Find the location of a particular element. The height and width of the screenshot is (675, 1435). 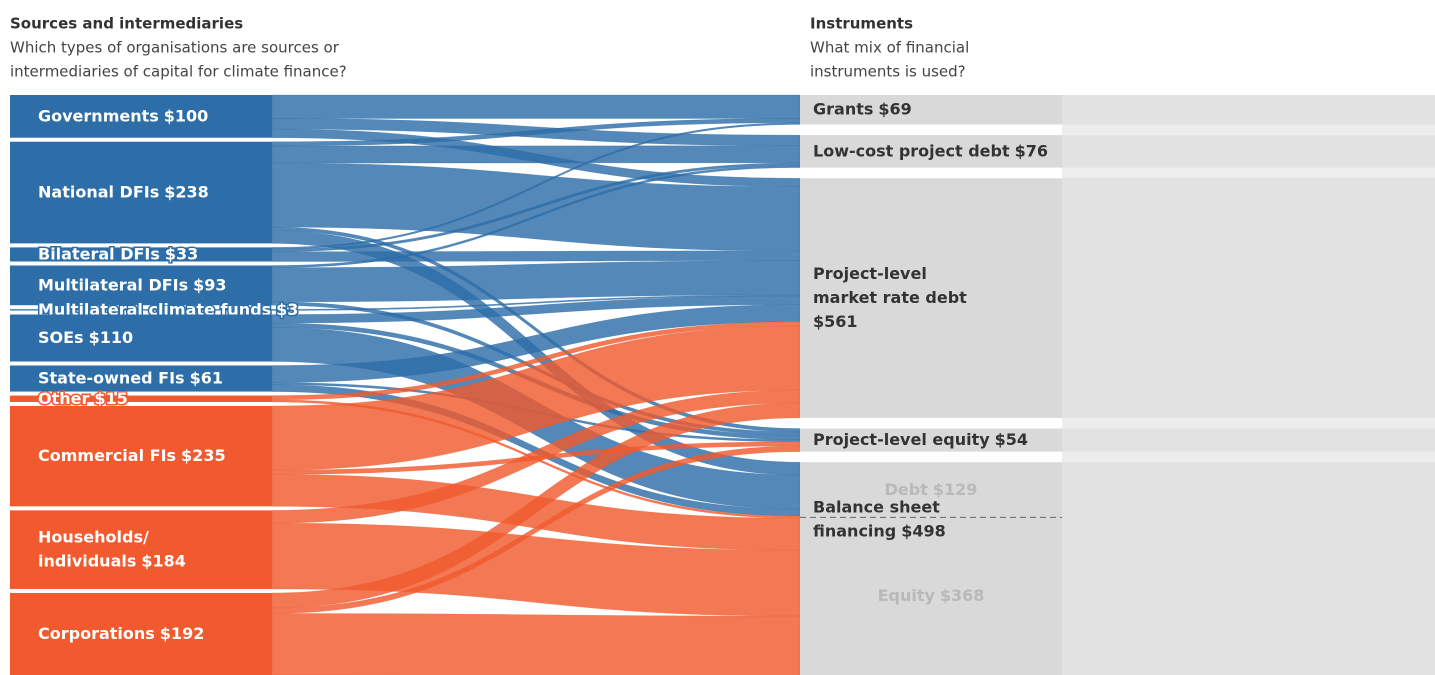

split-label: Debt $129 is located at coordinates (931, 488).